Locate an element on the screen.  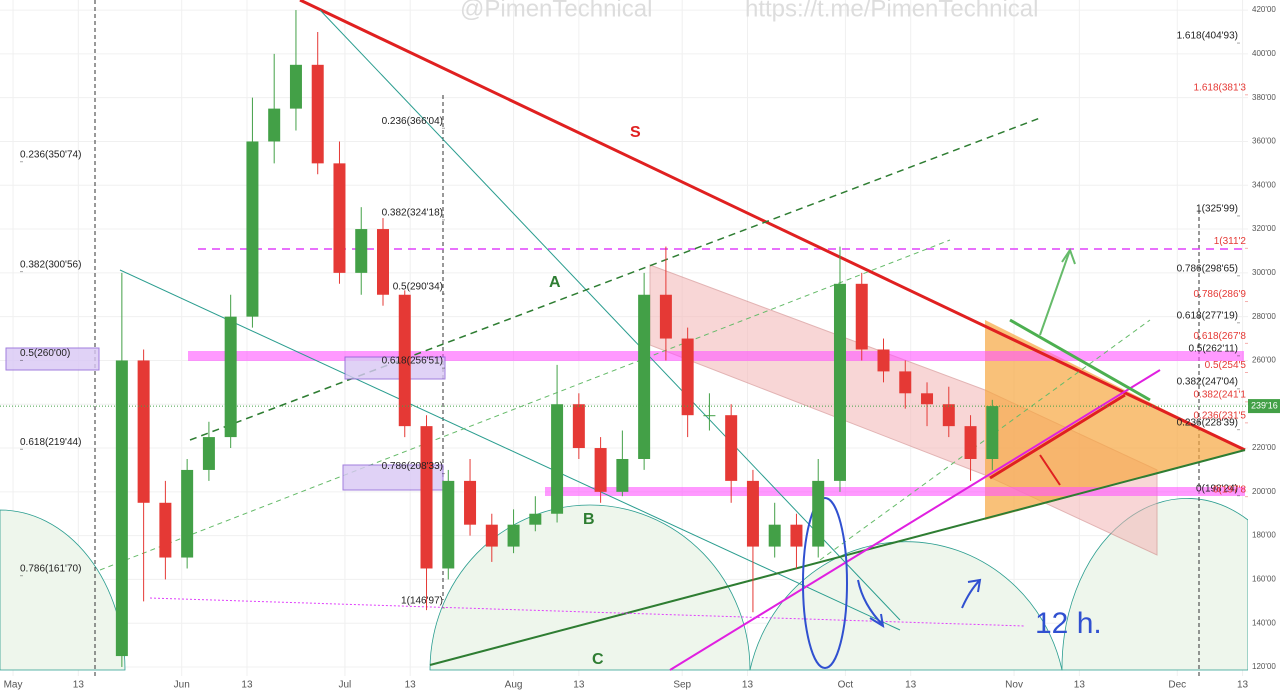
fib-label: 1(325'99) is located at coordinates (1217, 209).